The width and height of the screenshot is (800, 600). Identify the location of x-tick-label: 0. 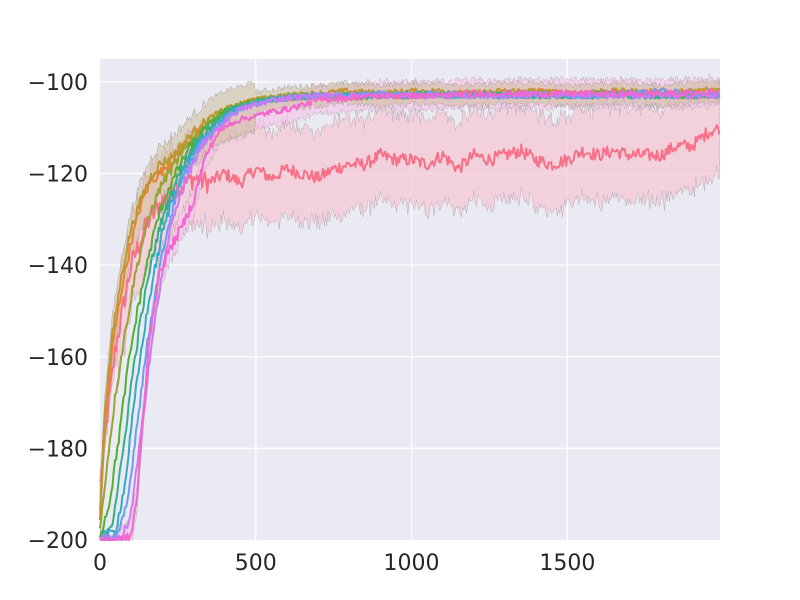
(100, 563).